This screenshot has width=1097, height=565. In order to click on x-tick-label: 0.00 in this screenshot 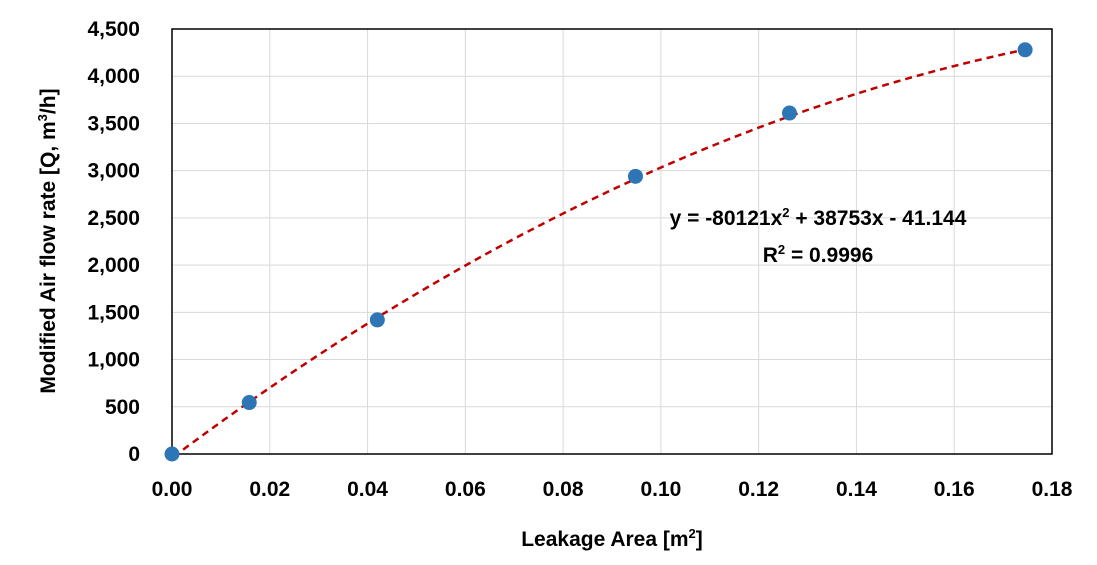, I will do `click(172, 489)`.